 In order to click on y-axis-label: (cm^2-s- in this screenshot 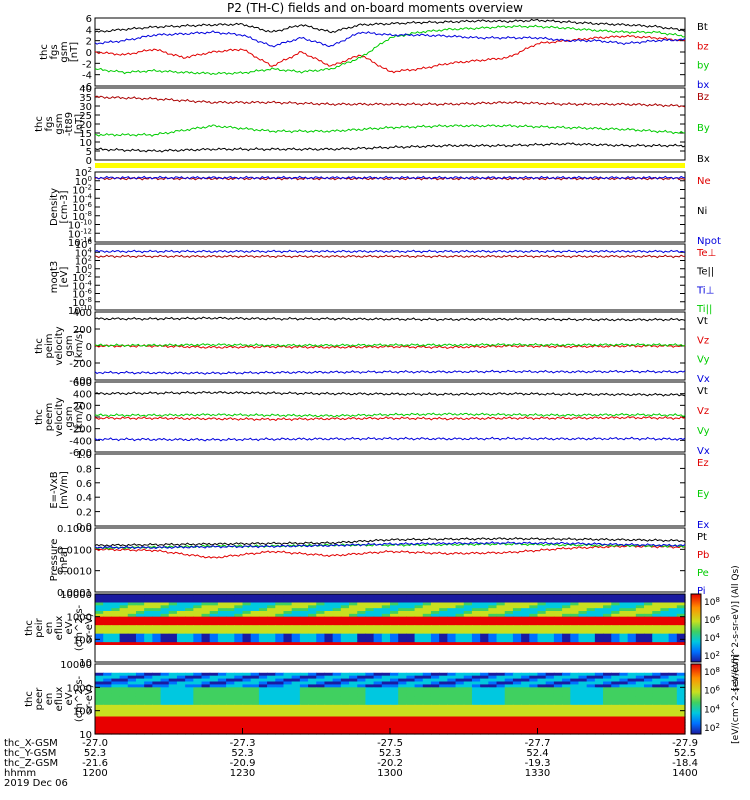, I will do `click(79, 698)`.